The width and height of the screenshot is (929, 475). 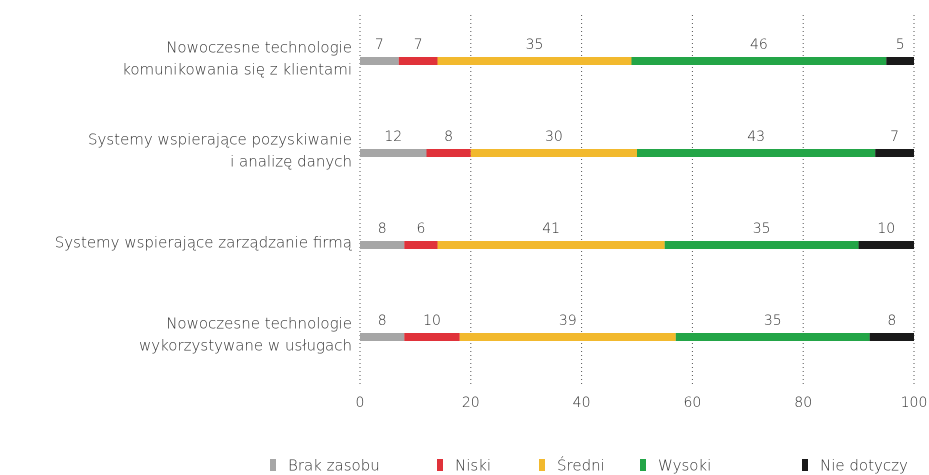 I want to click on value-label: 39, so click(x=568, y=321).